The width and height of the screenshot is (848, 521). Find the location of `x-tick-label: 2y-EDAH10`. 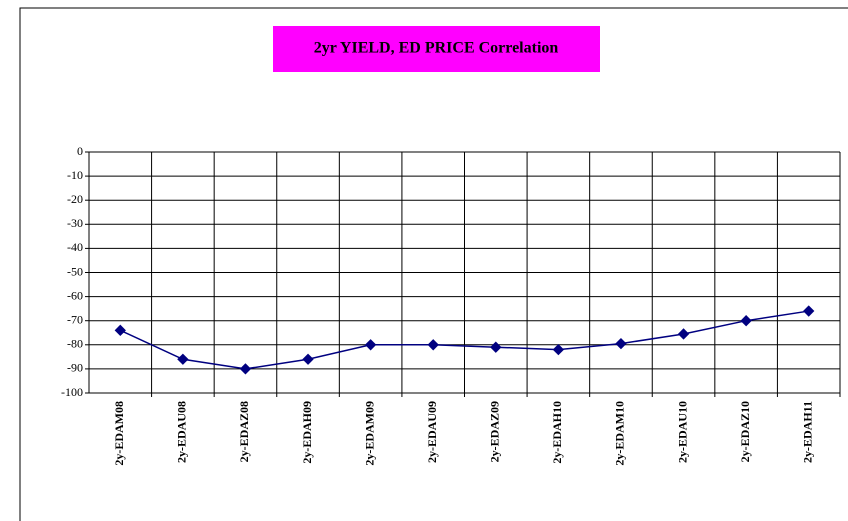

x-tick-label: 2y-EDAH10 is located at coordinates (557, 432).